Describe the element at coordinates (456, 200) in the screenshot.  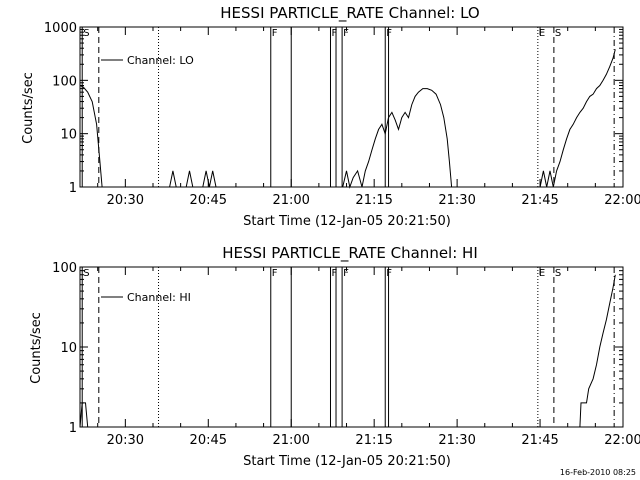
I see `panel-lo-xtick-label: 21:30` at that location.